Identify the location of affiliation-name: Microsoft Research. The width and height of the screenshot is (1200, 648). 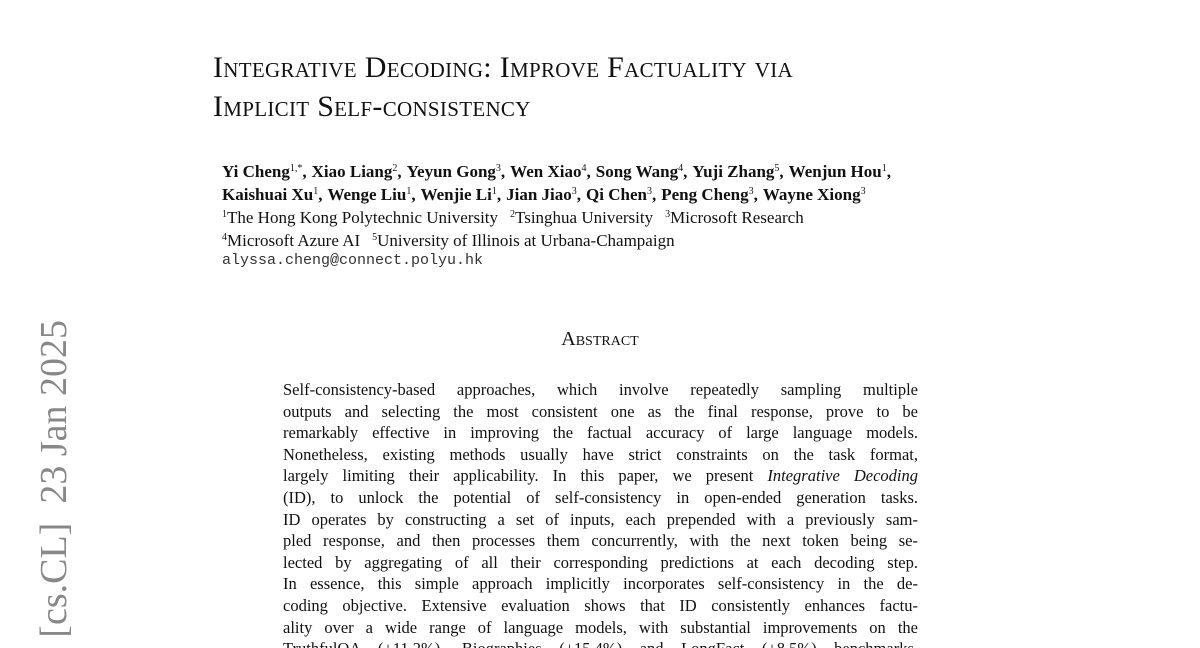
(737, 217).